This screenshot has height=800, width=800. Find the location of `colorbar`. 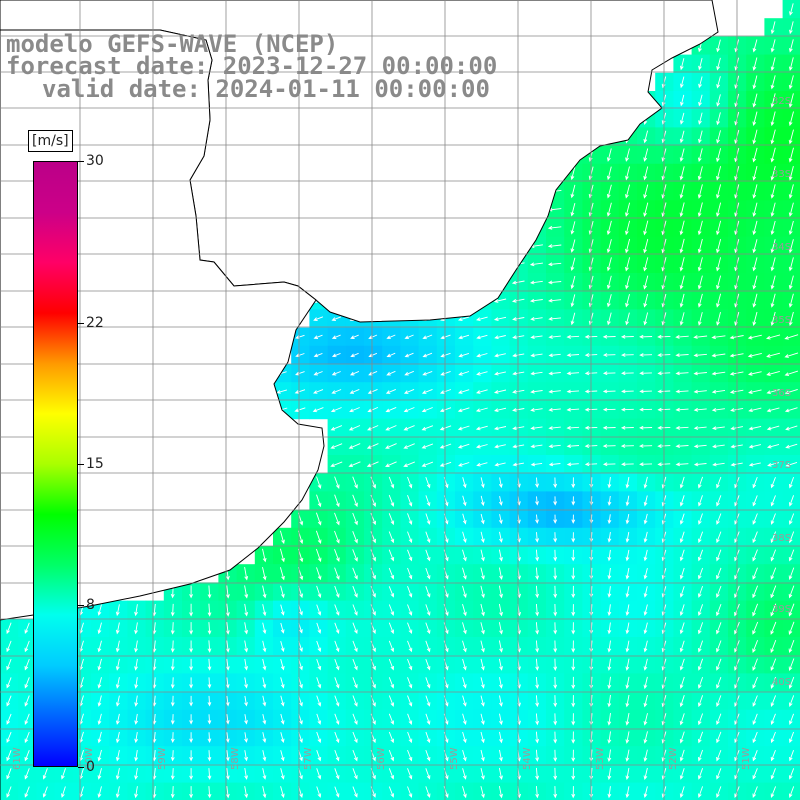

colorbar is located at coordinates (55, 464).